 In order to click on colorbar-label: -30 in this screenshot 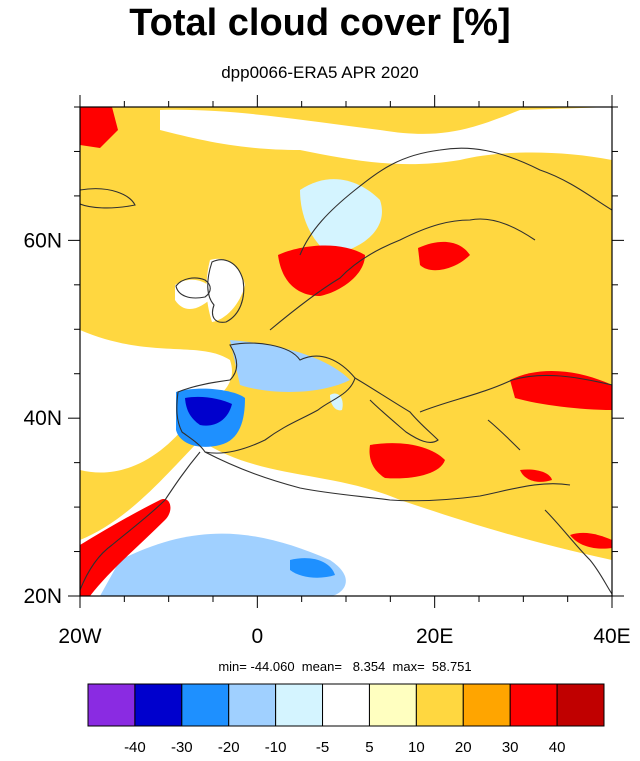, I will do `click(182, 747)`.